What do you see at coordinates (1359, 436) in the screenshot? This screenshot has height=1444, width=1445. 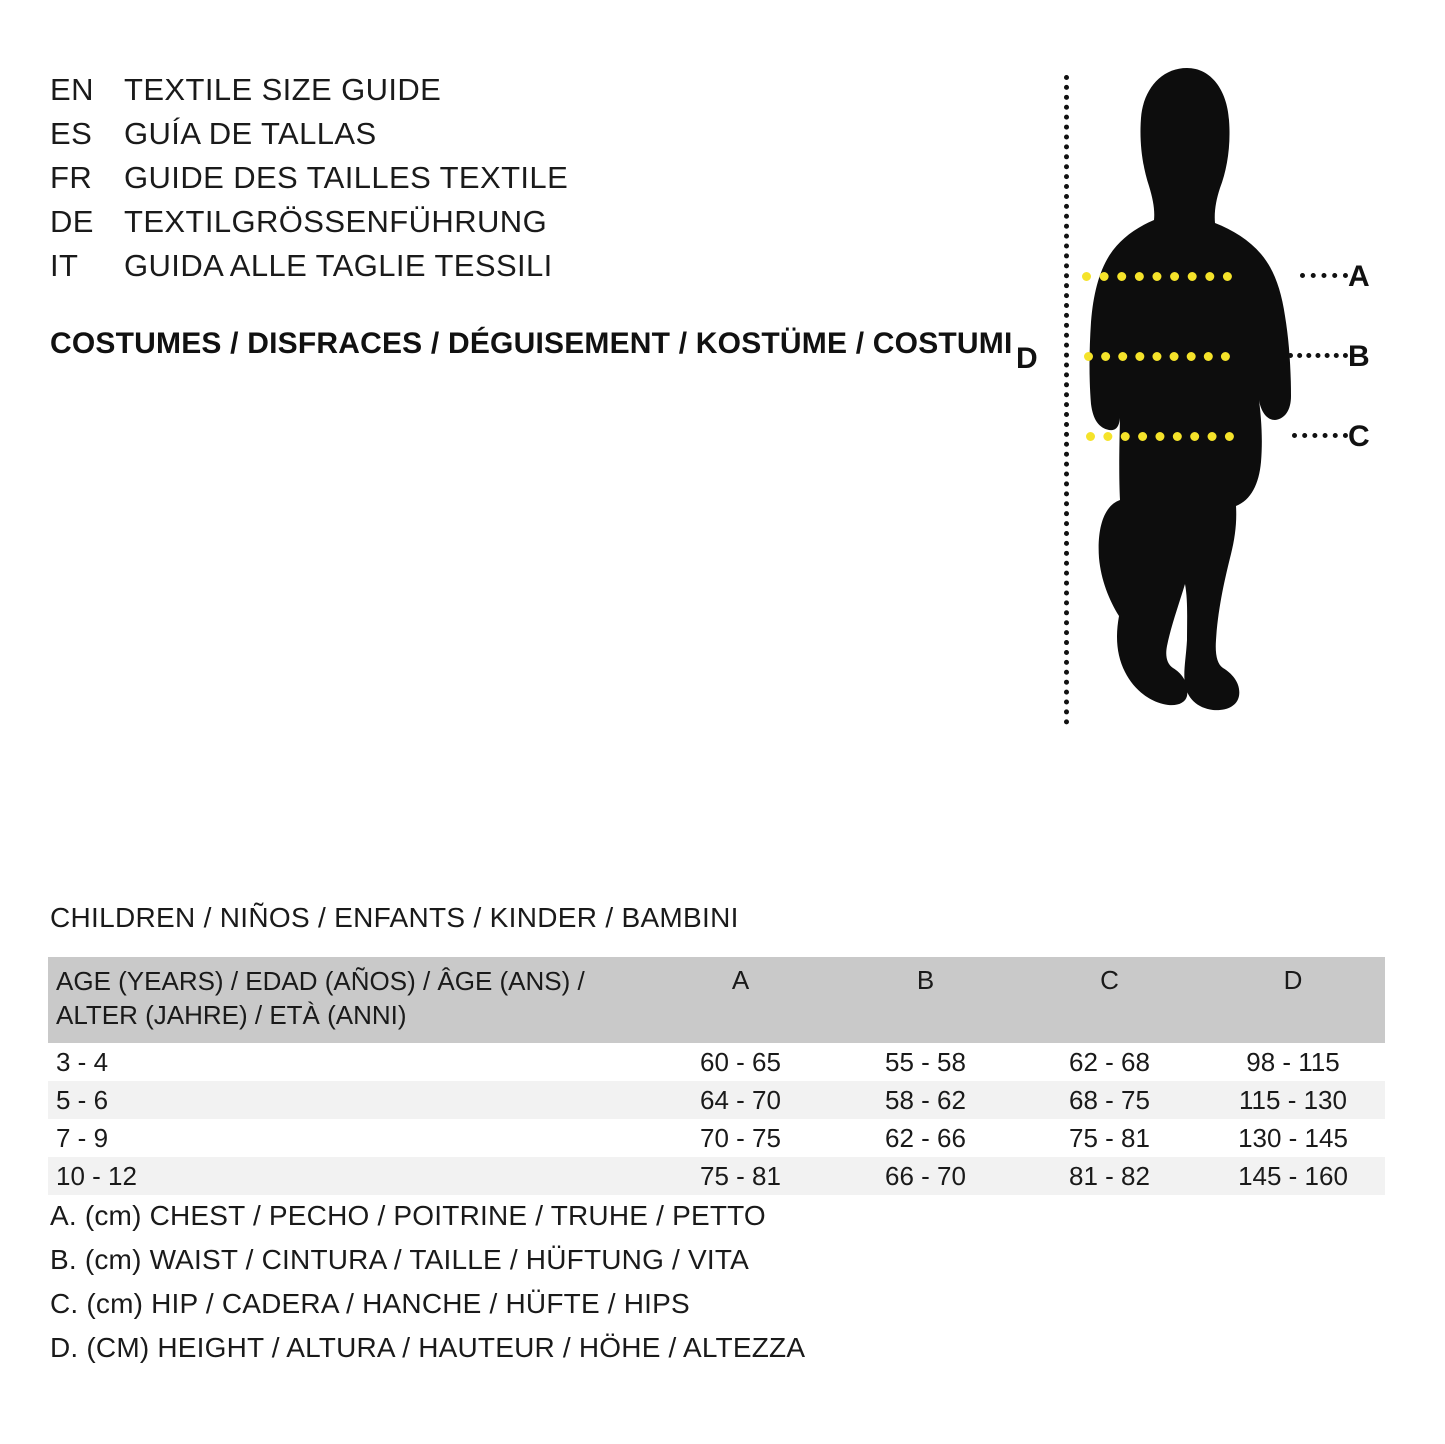 I see `measure-label-c: C` at bounding box center [1359, 436].